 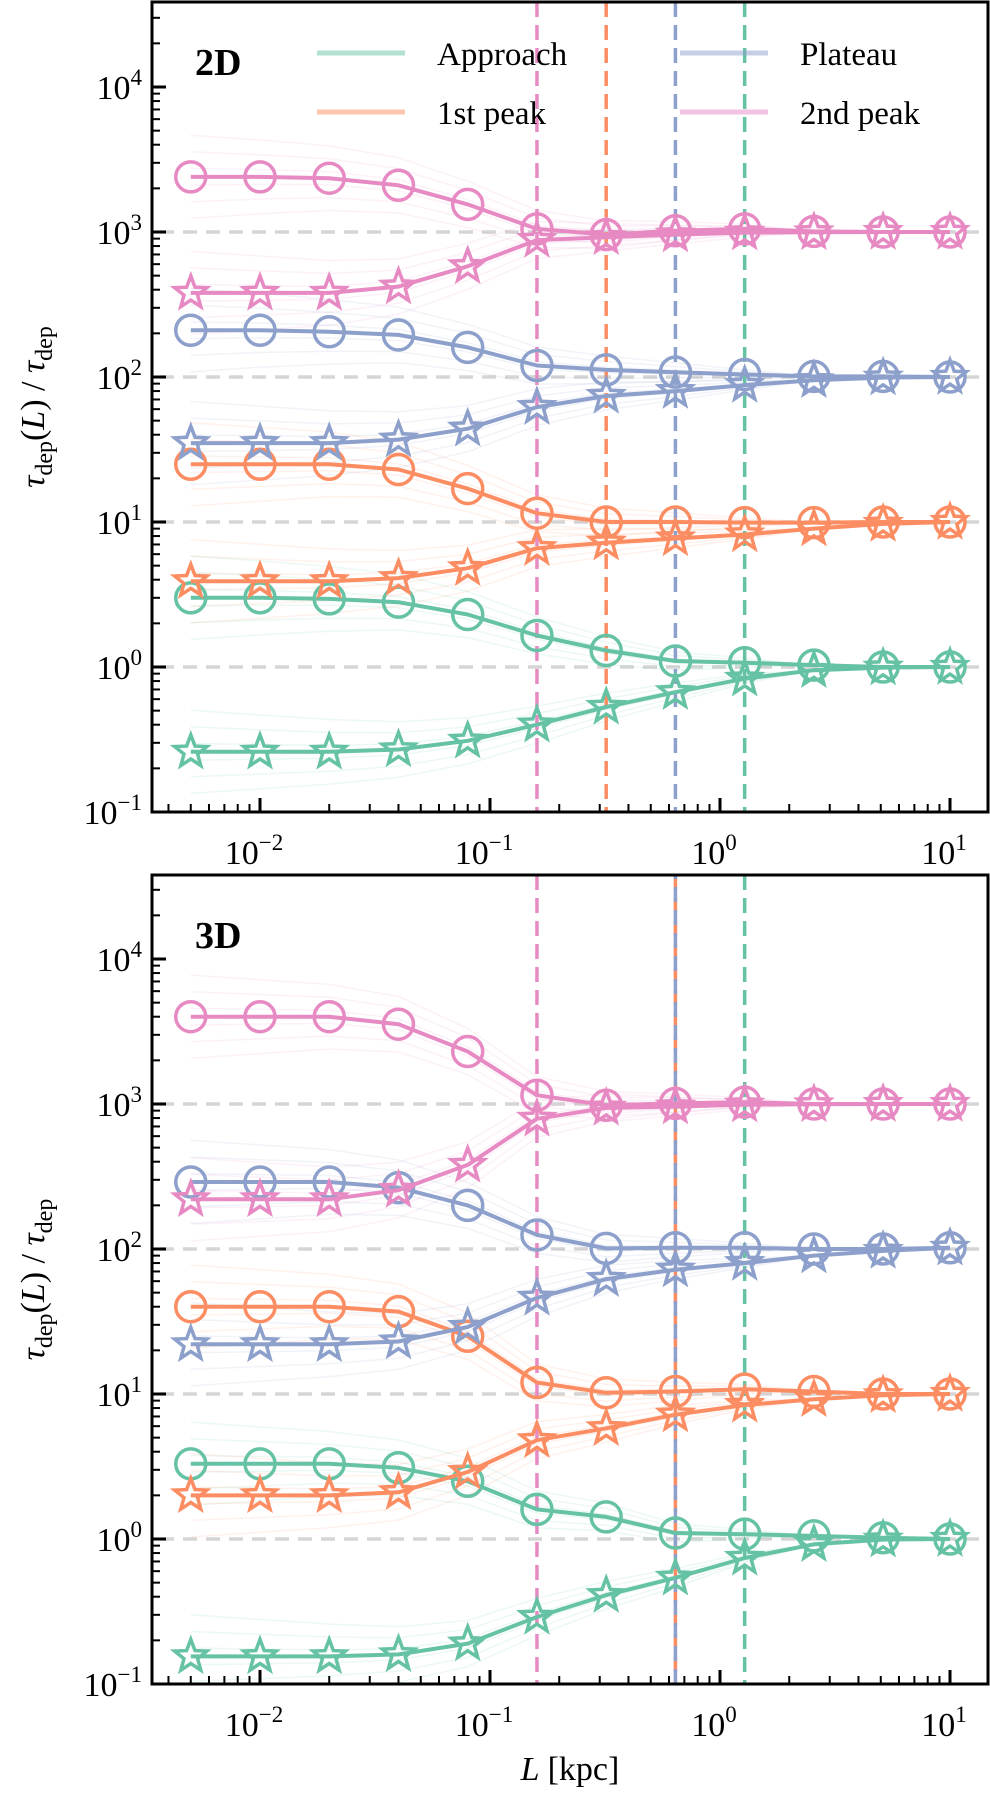 I want to click on y-tick-exp: 4, so click(x=137, y=77).